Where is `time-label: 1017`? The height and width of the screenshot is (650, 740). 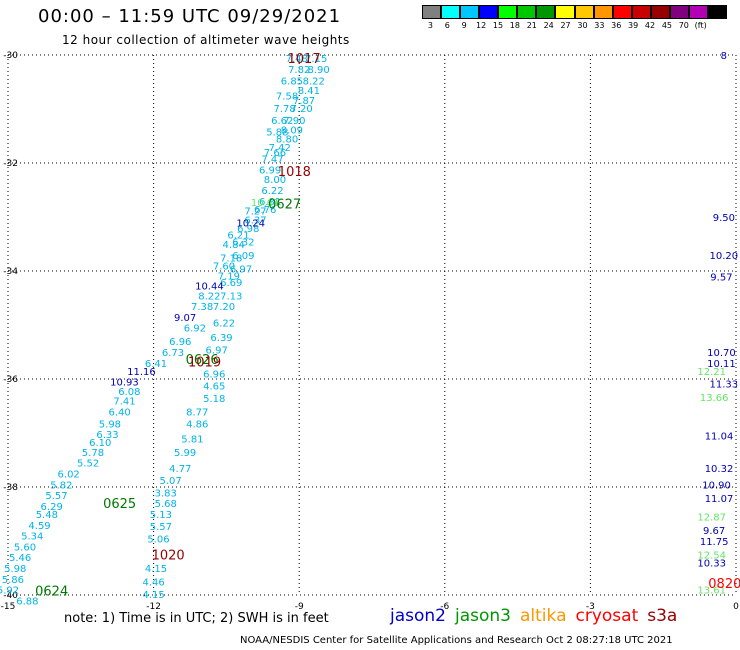 time-label: 1017 is located at coordinates (304, 59).